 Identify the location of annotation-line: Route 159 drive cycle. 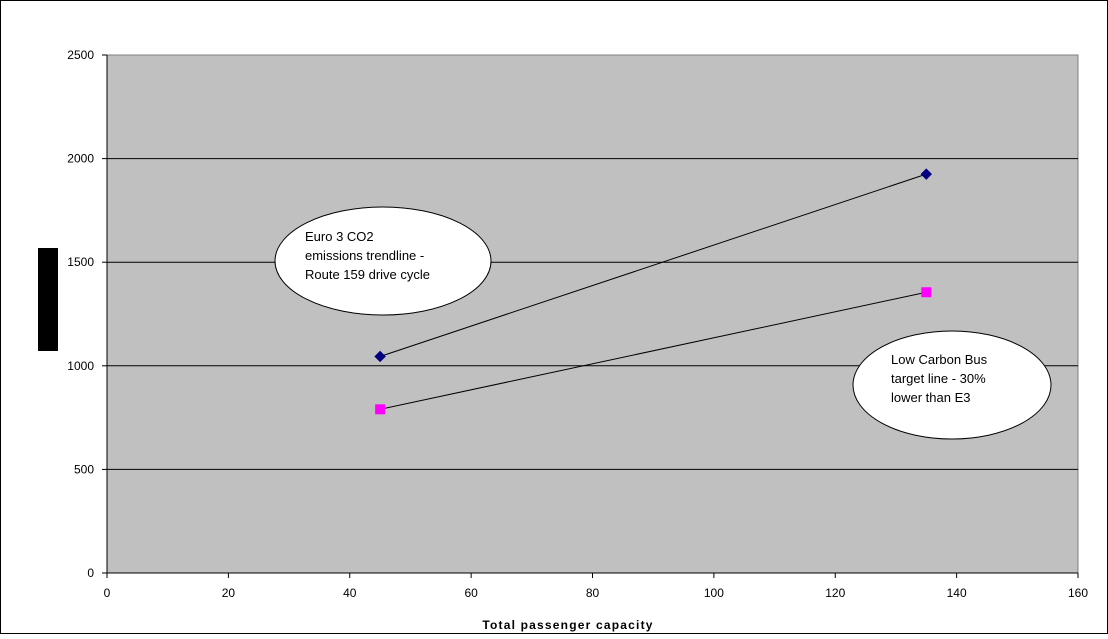
(367, 274).